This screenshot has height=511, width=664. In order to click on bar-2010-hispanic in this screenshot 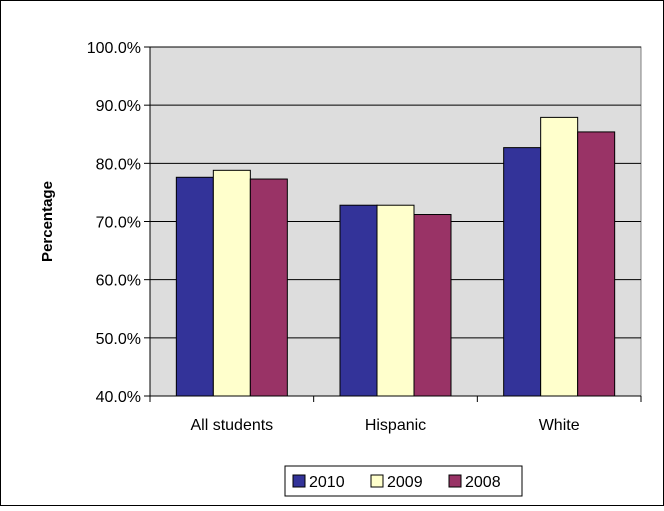, I will do `click(358, 300)`.